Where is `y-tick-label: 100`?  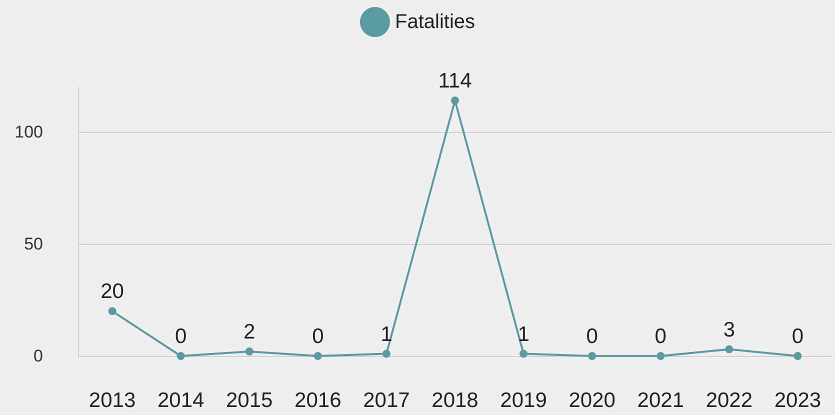
y-tick-label: 100 is located at coordinates (28, 132).